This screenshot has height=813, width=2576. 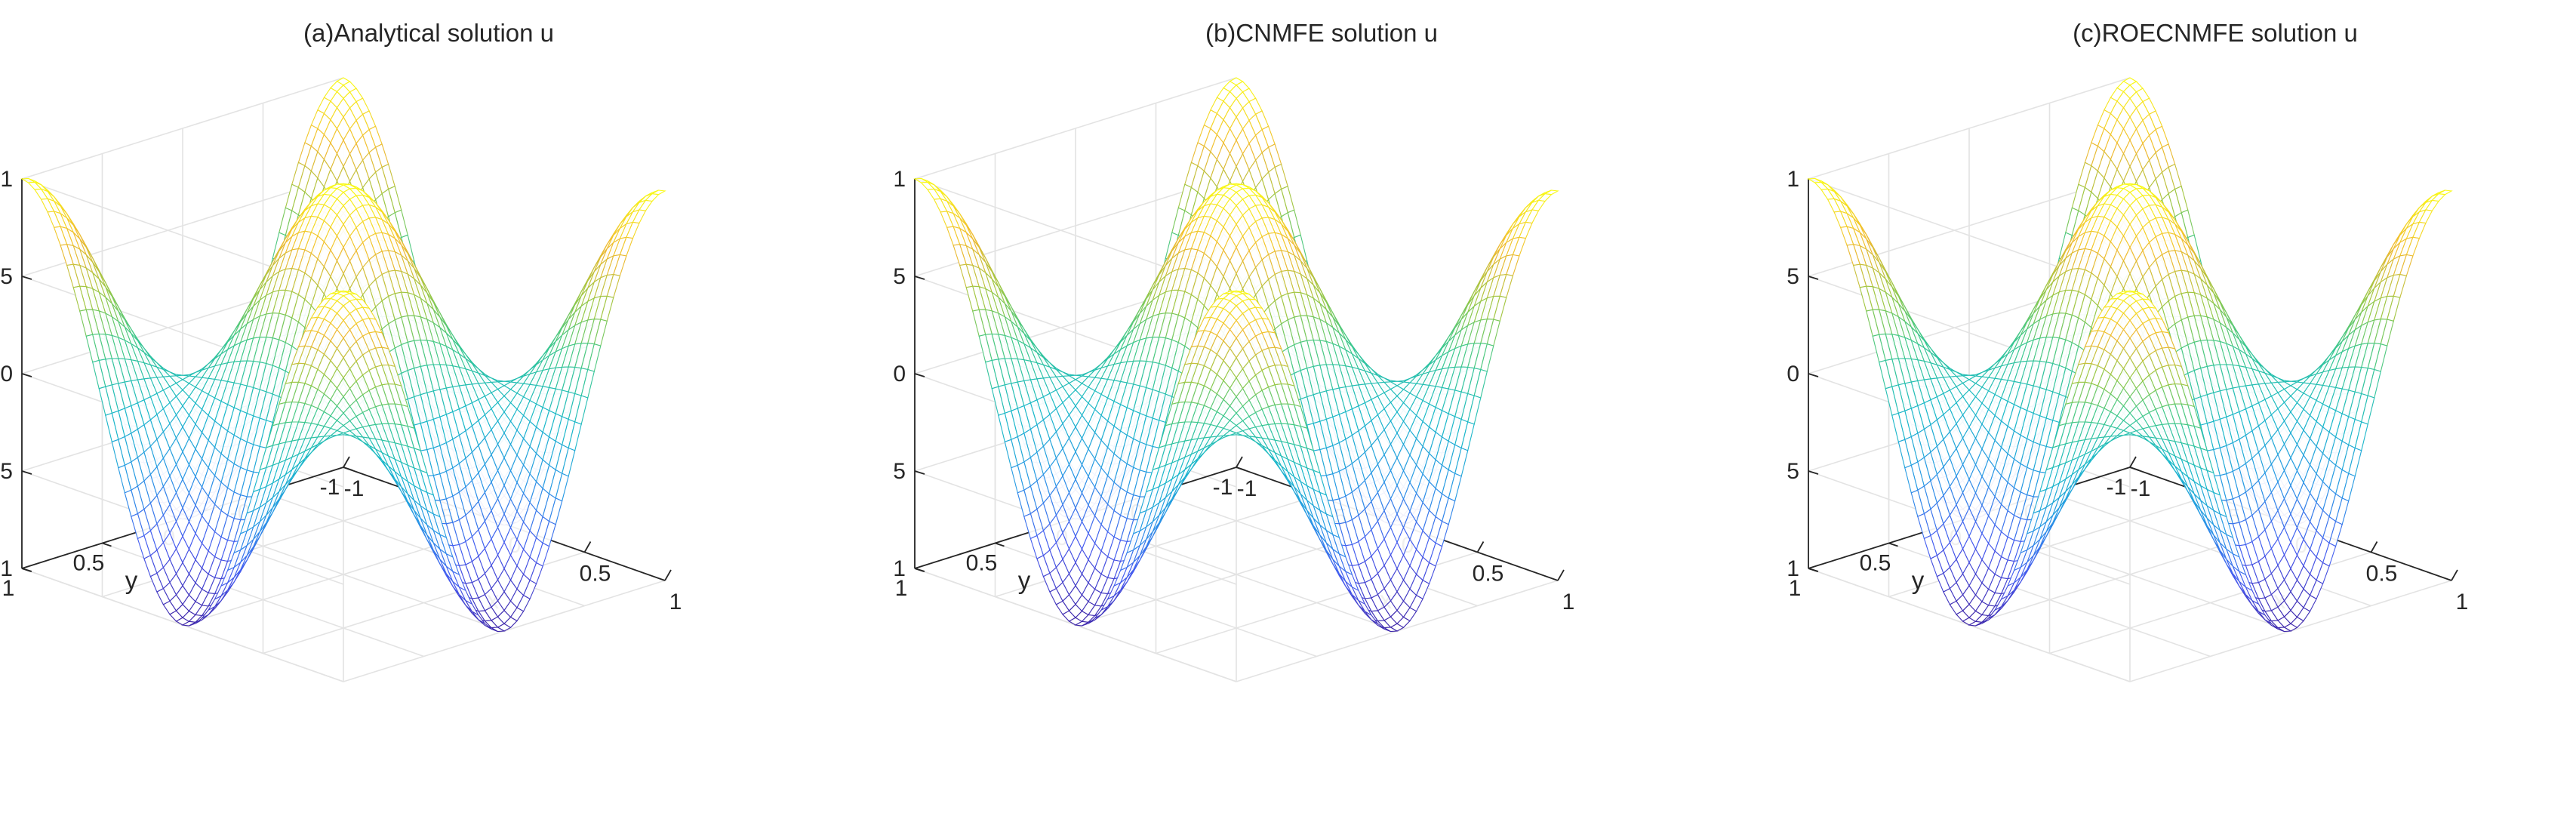 What do you see at coordinates (428, 33) in the screenshot?
I see `chart-title: (a)Analytical solution u` at bounding box center [428, 33].